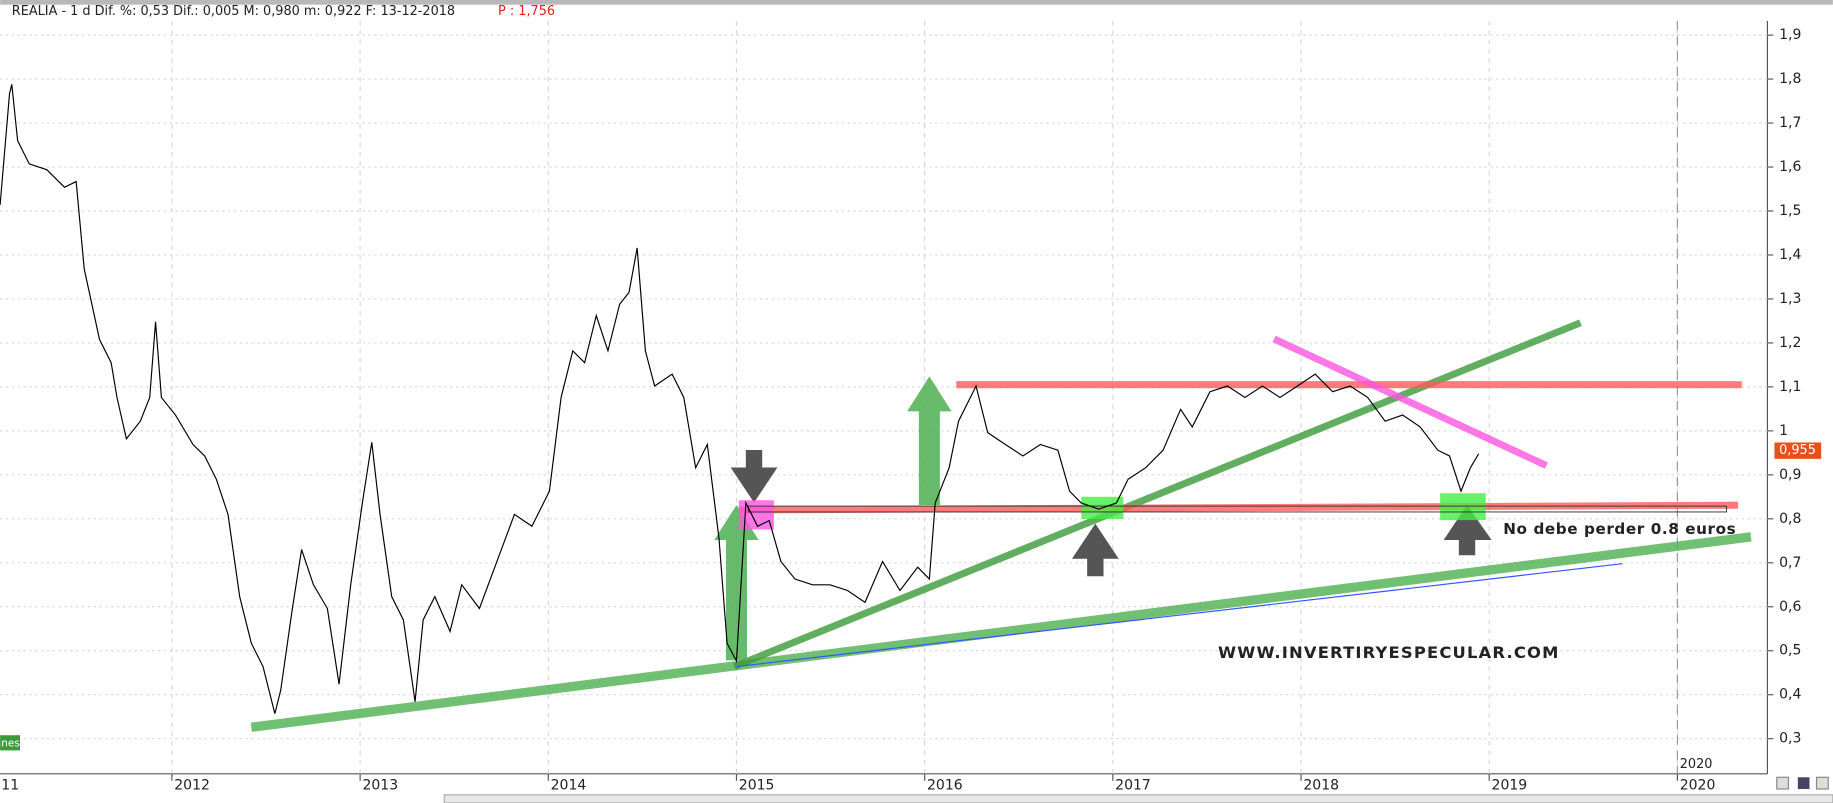 This screenshot has width=1833, height=803. I want to click on x-tick-label: 11, so click(10, 785).